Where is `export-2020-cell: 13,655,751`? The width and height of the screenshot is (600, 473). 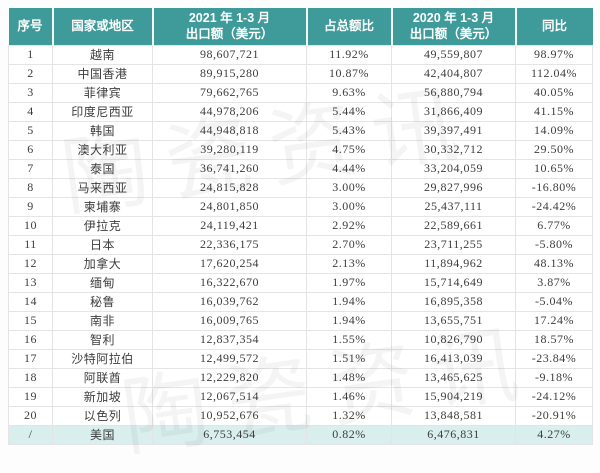 export-2020-cell: 13,655,751 is located at coordinates (453, 320).